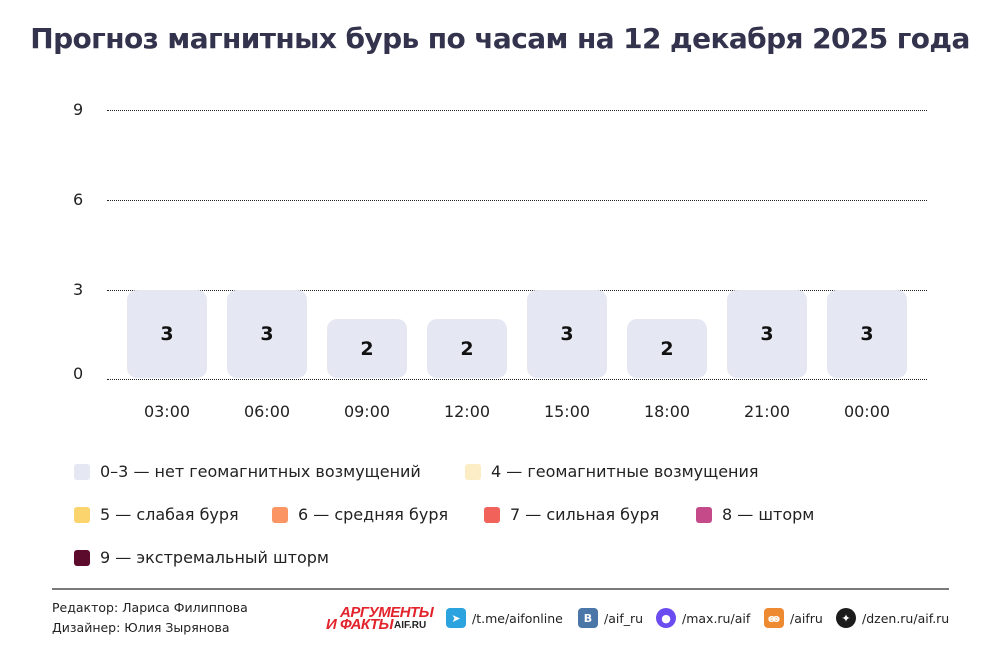  Describe the element at coordinates (367, 411) in the screenshot. I see `x-tick-label: 09:00` at that location.